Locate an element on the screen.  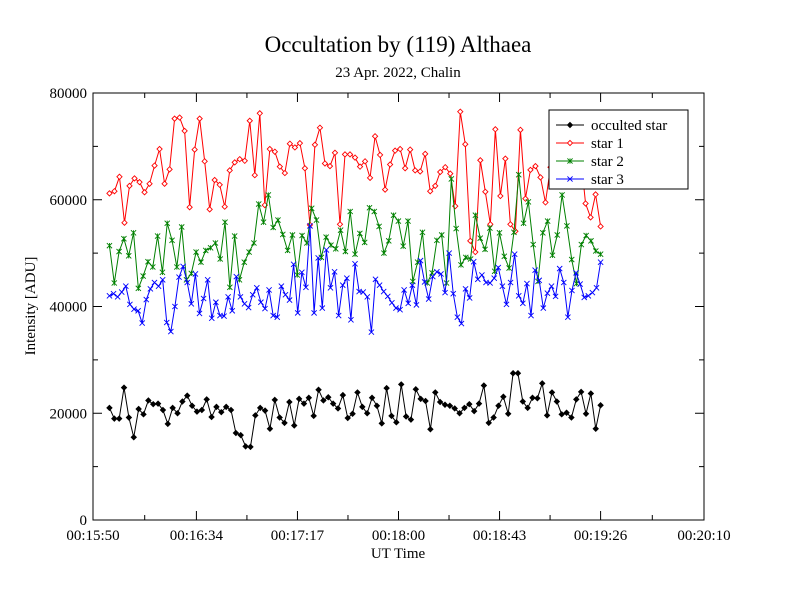
y-tick-label: 60000 is located at coordinates (69, 201).